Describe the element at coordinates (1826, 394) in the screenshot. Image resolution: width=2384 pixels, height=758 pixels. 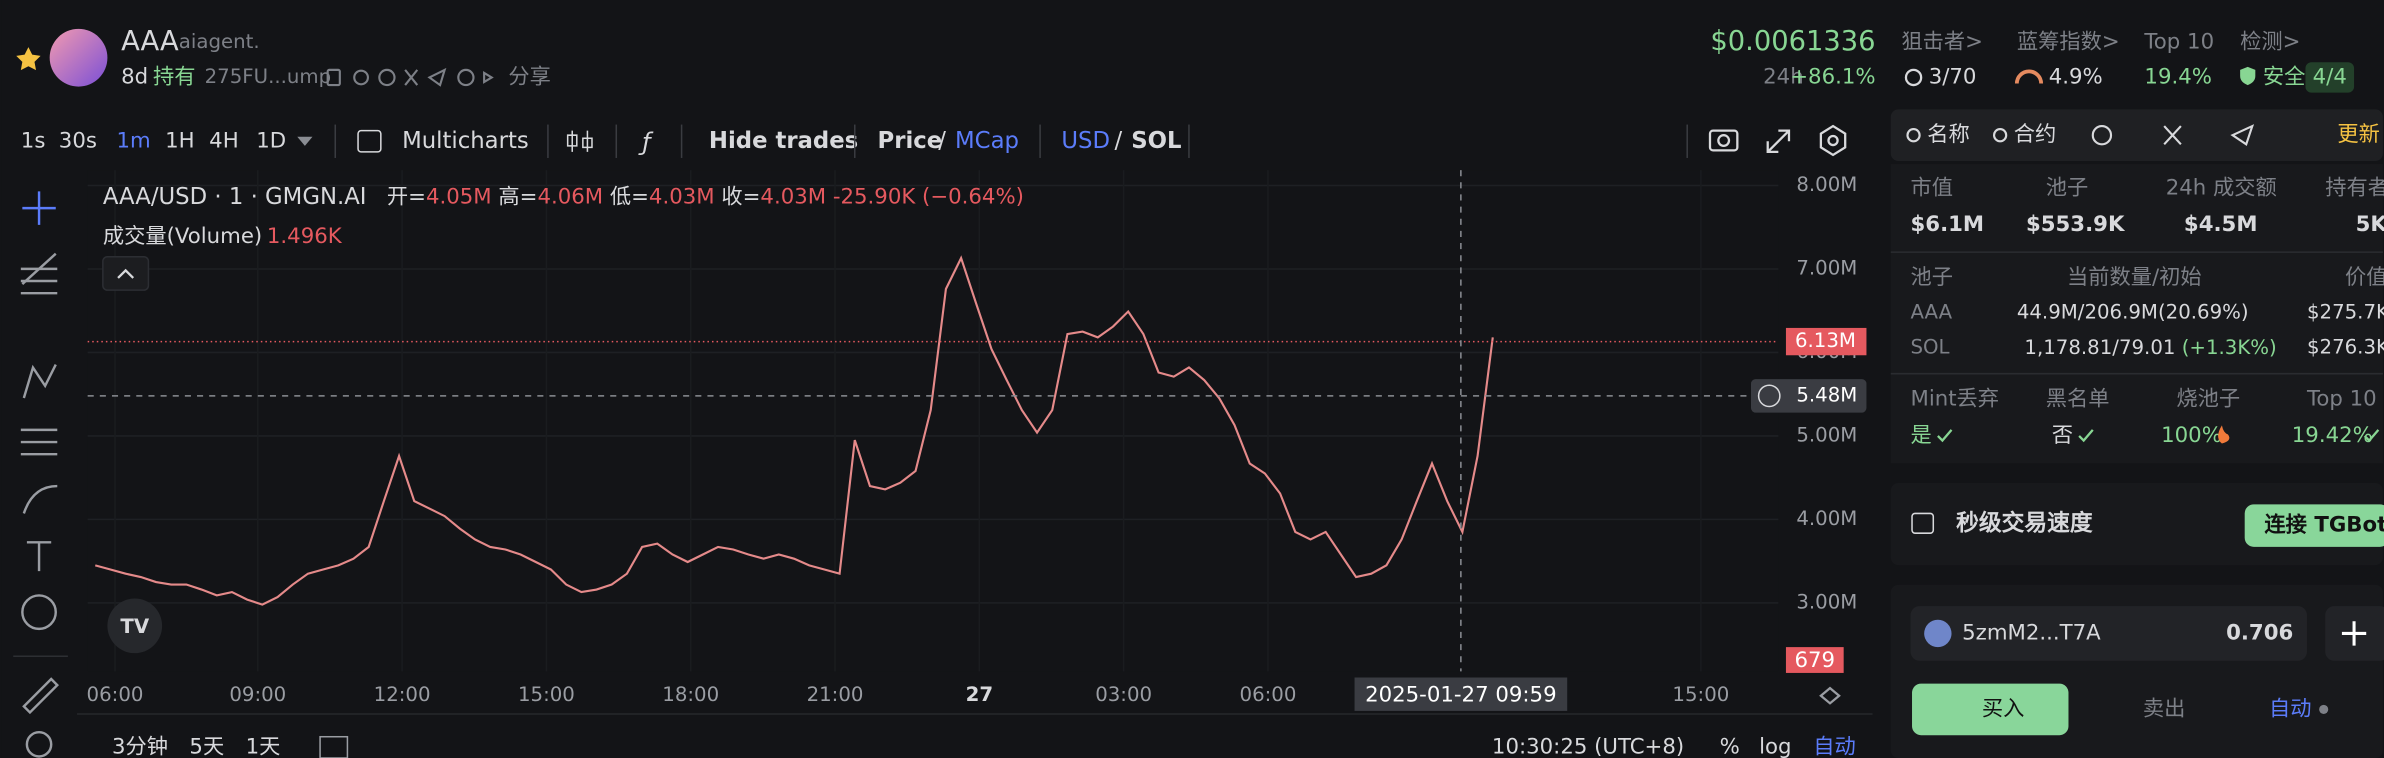
I see `crosshair-price-label: 5.48M` at that location.